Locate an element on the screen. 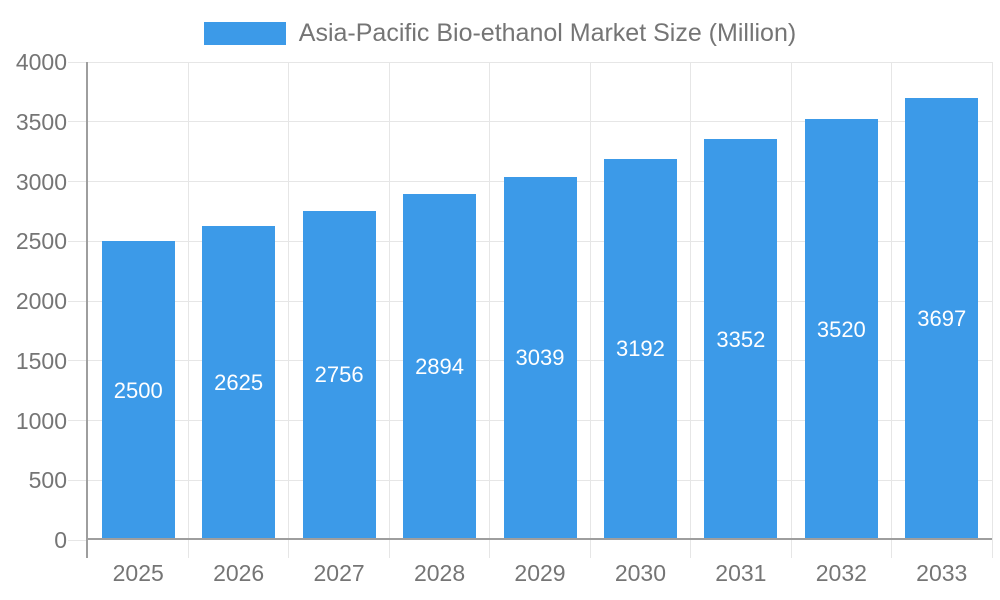 The height and width of the screenshot is (600, 1000). bar: 3192 is located at coordinates (640, 349).